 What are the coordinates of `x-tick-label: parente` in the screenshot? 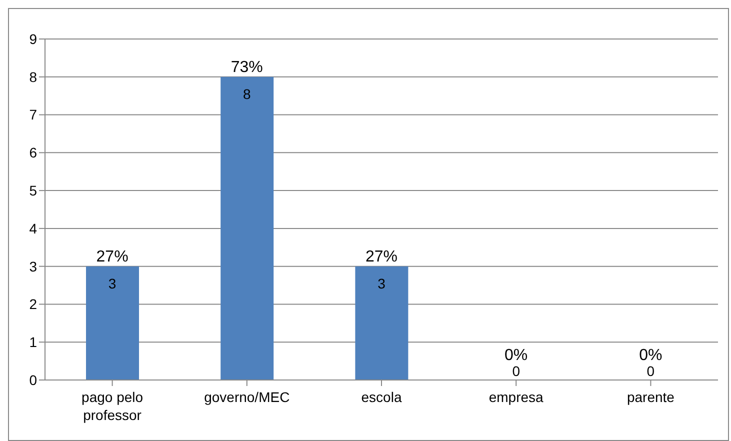 It's located at (650, 397).